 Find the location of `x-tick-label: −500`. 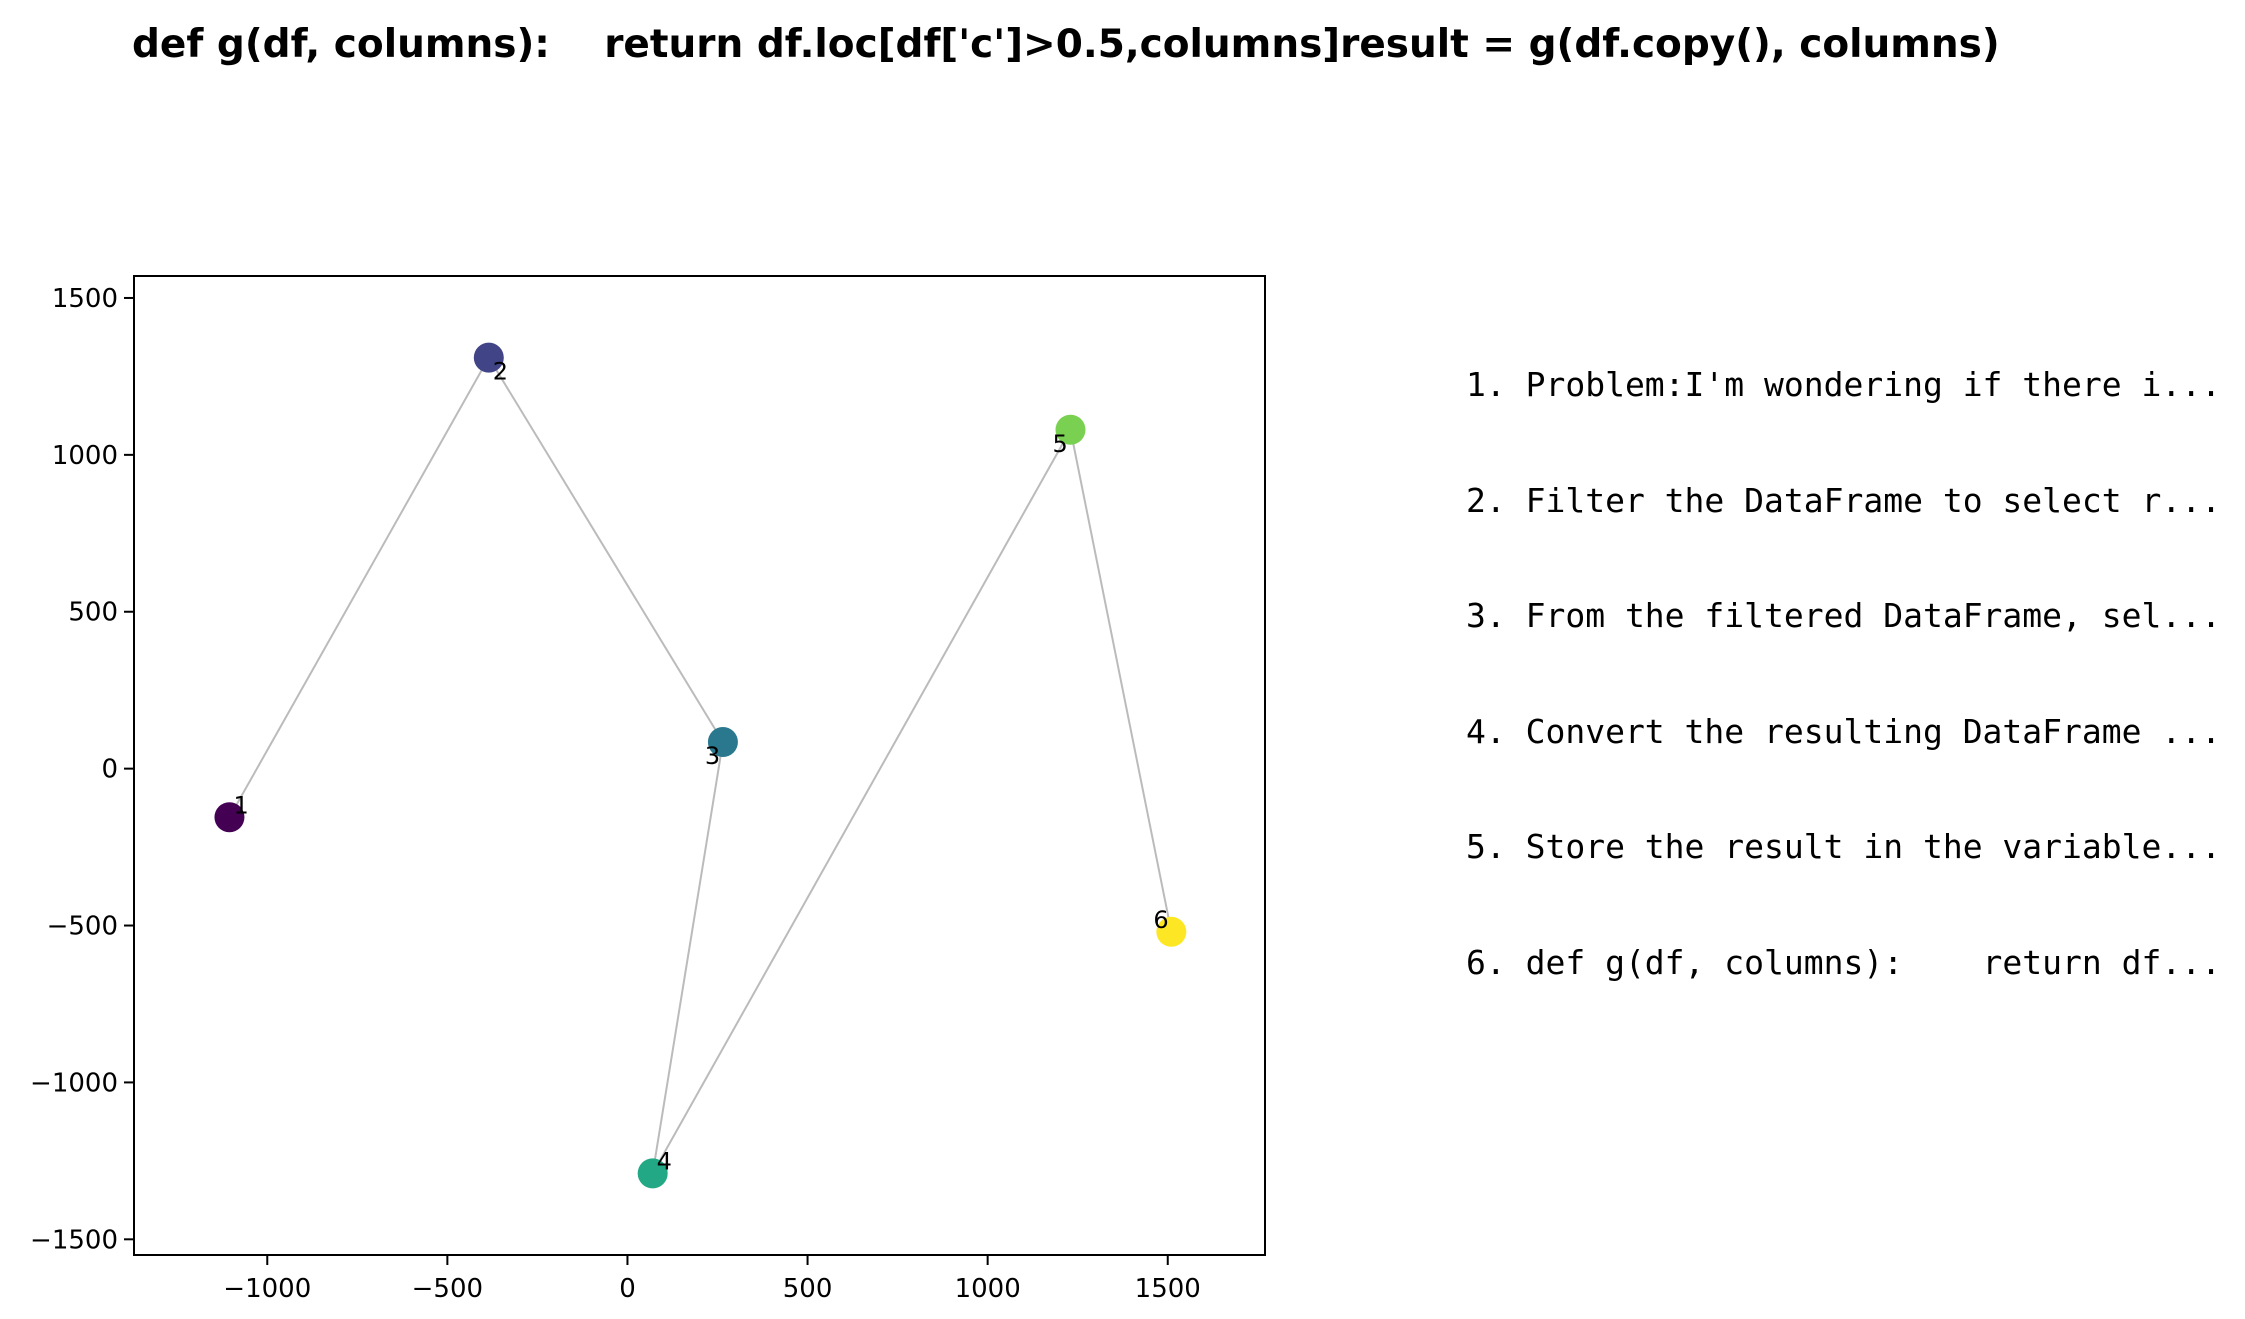

x-tick-label: −500 is located at coordinates (447, 1289).